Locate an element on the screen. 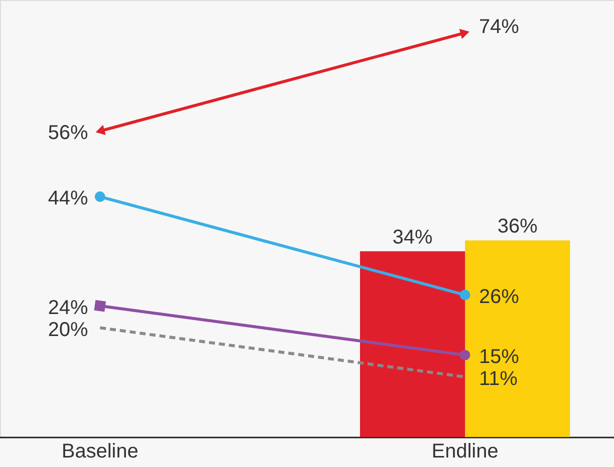  data-label: 56% is located at coordinates (68, 133).